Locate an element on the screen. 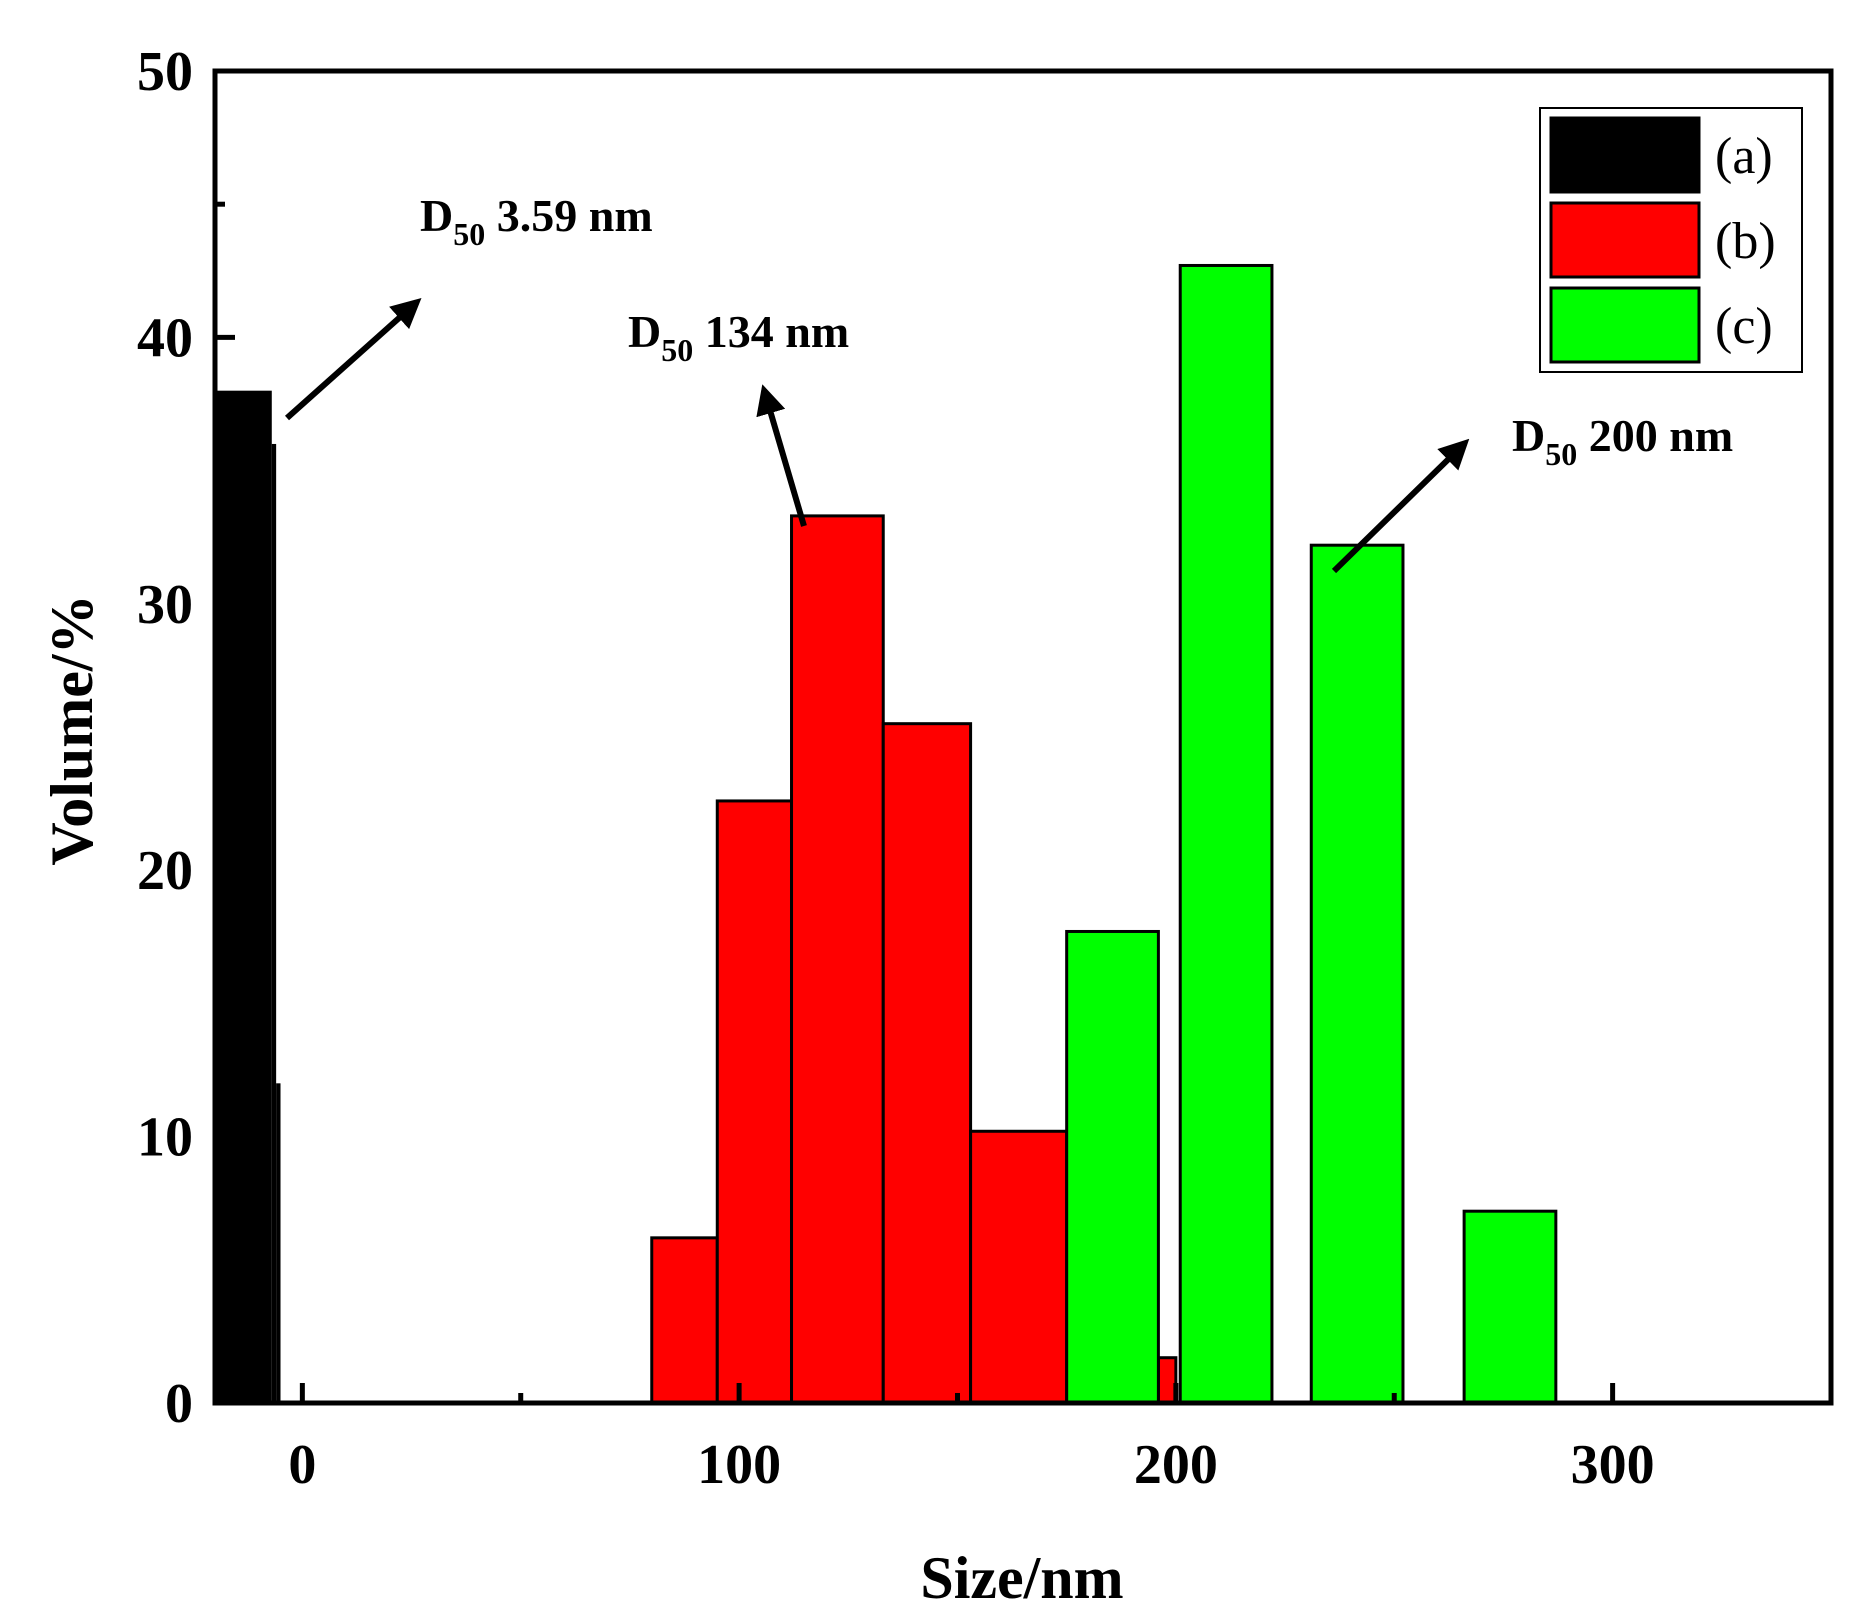 The image size is (1862, 1623). legend-swatch-c is located at coordinates (1625, 325).